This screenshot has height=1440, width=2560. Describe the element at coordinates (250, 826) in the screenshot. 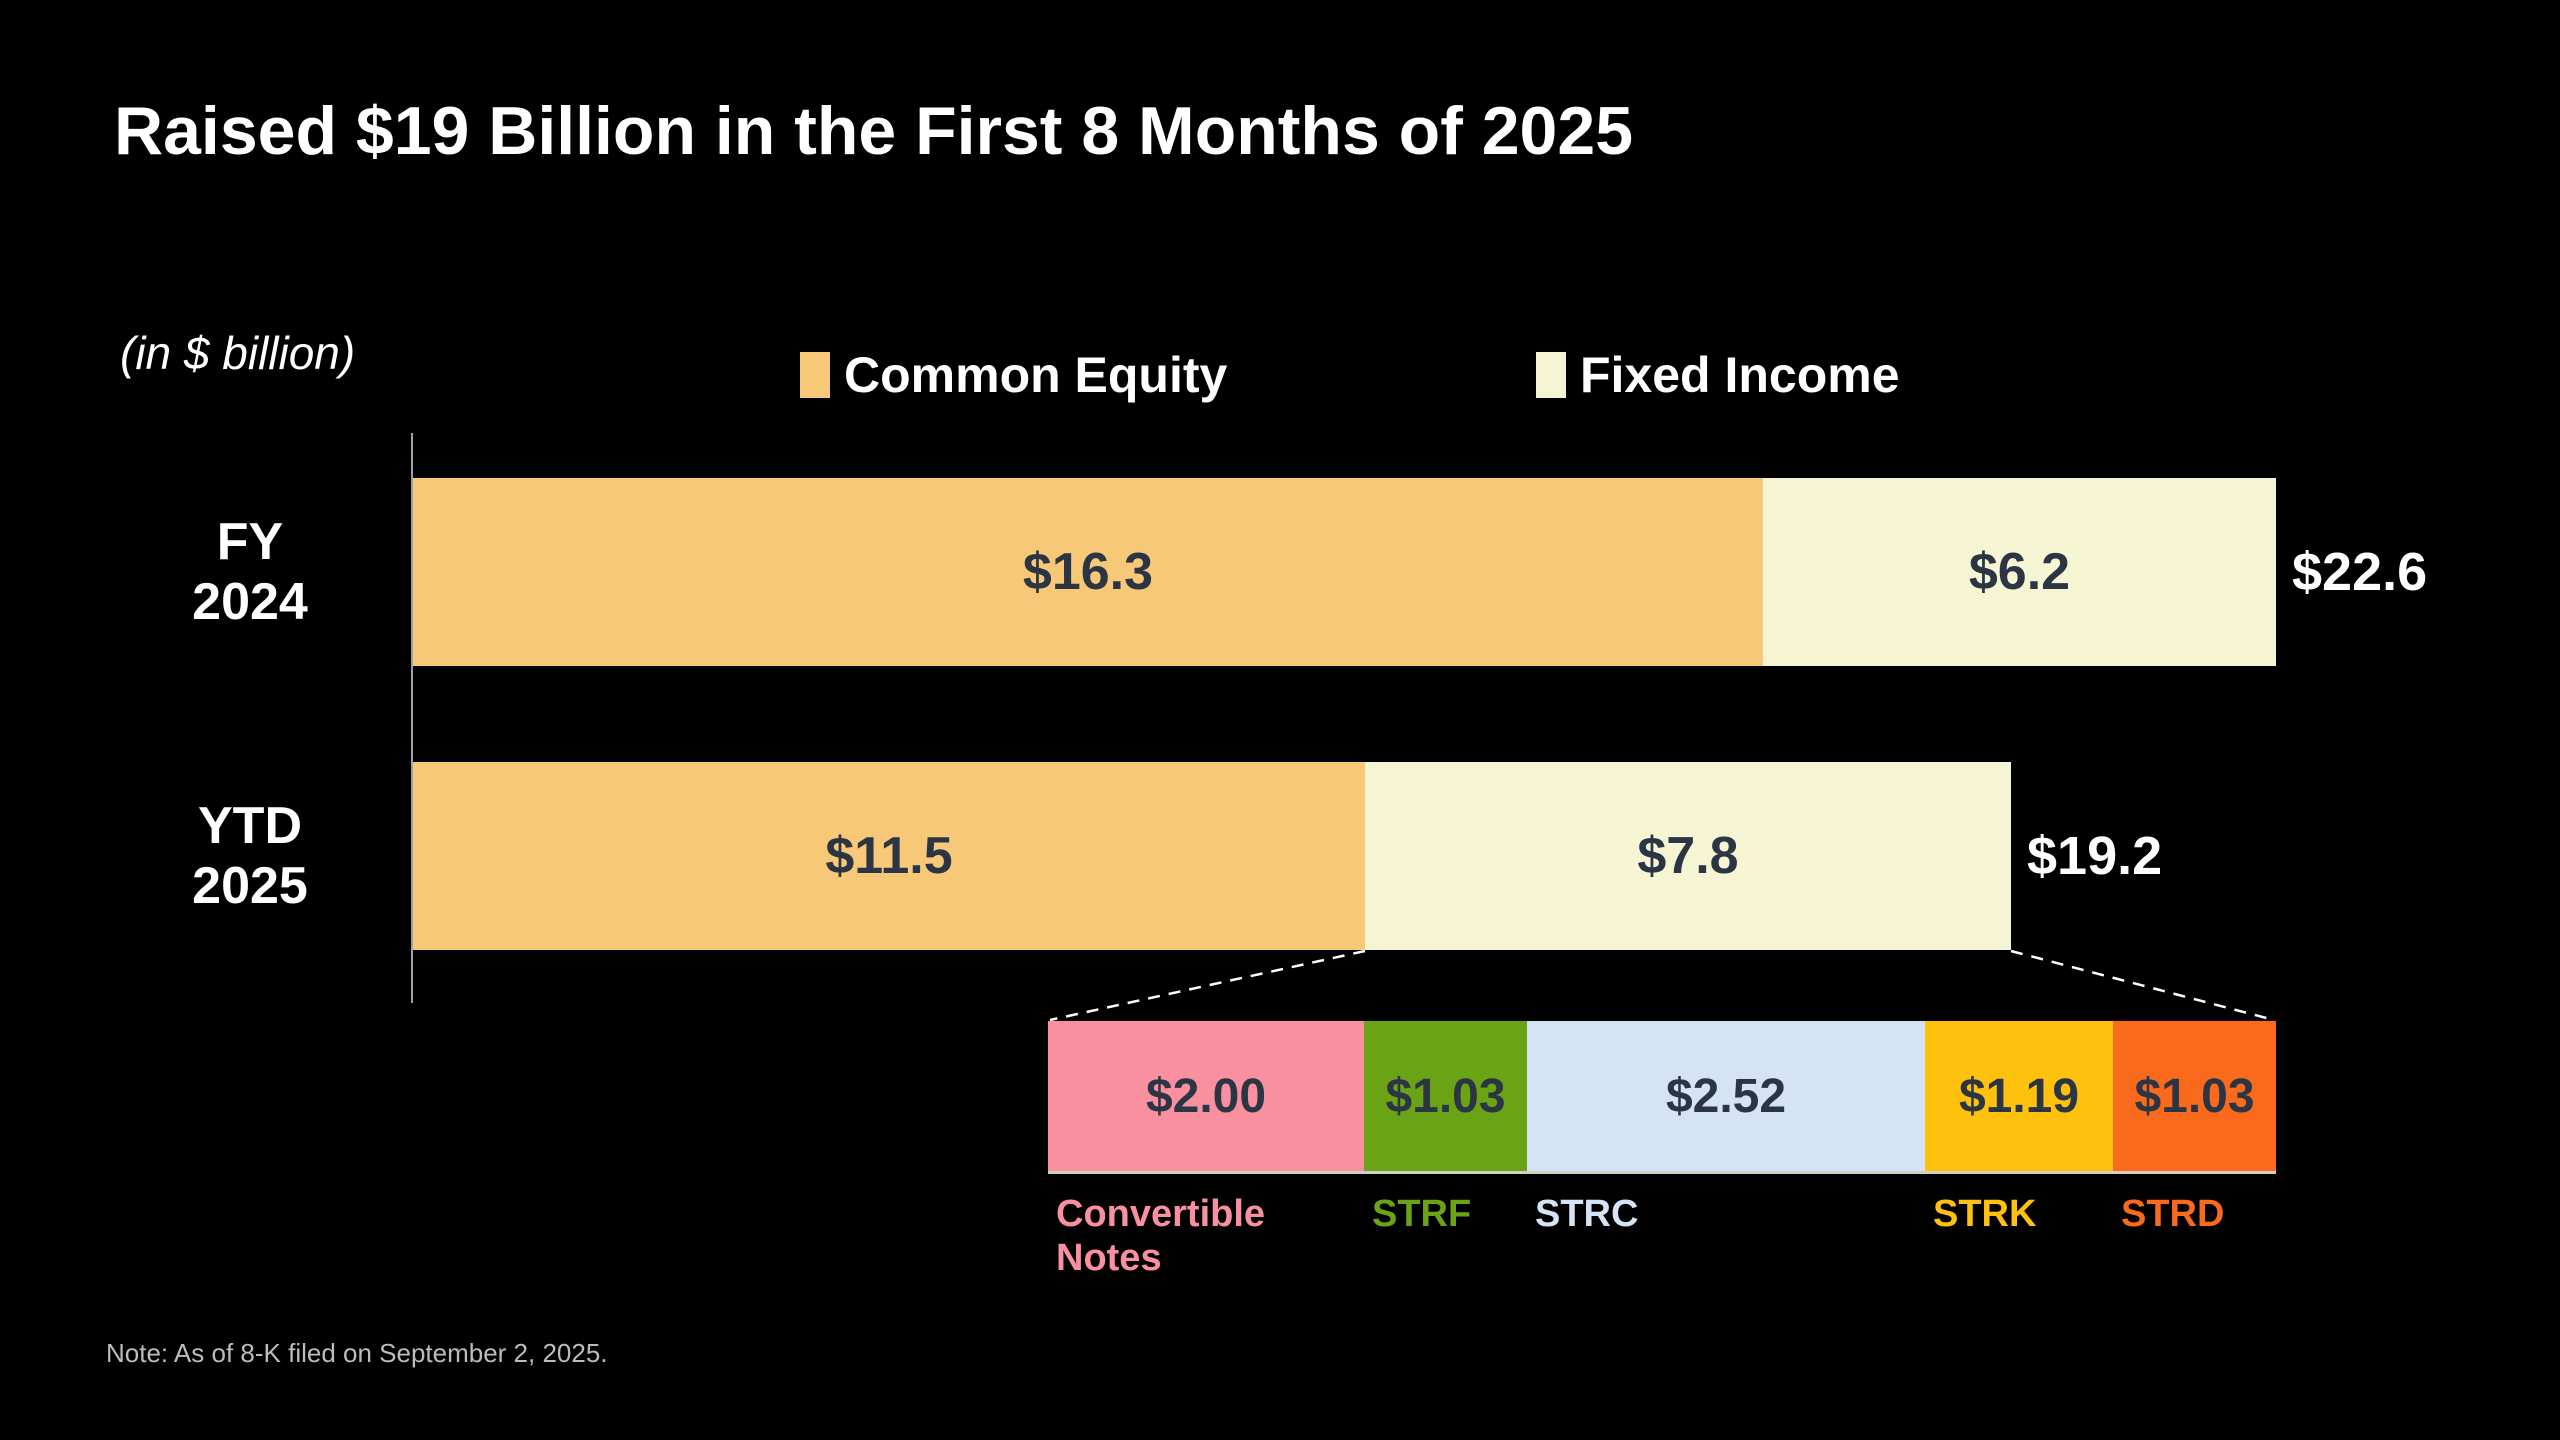

I see `row-label-line: YTD` at that location.